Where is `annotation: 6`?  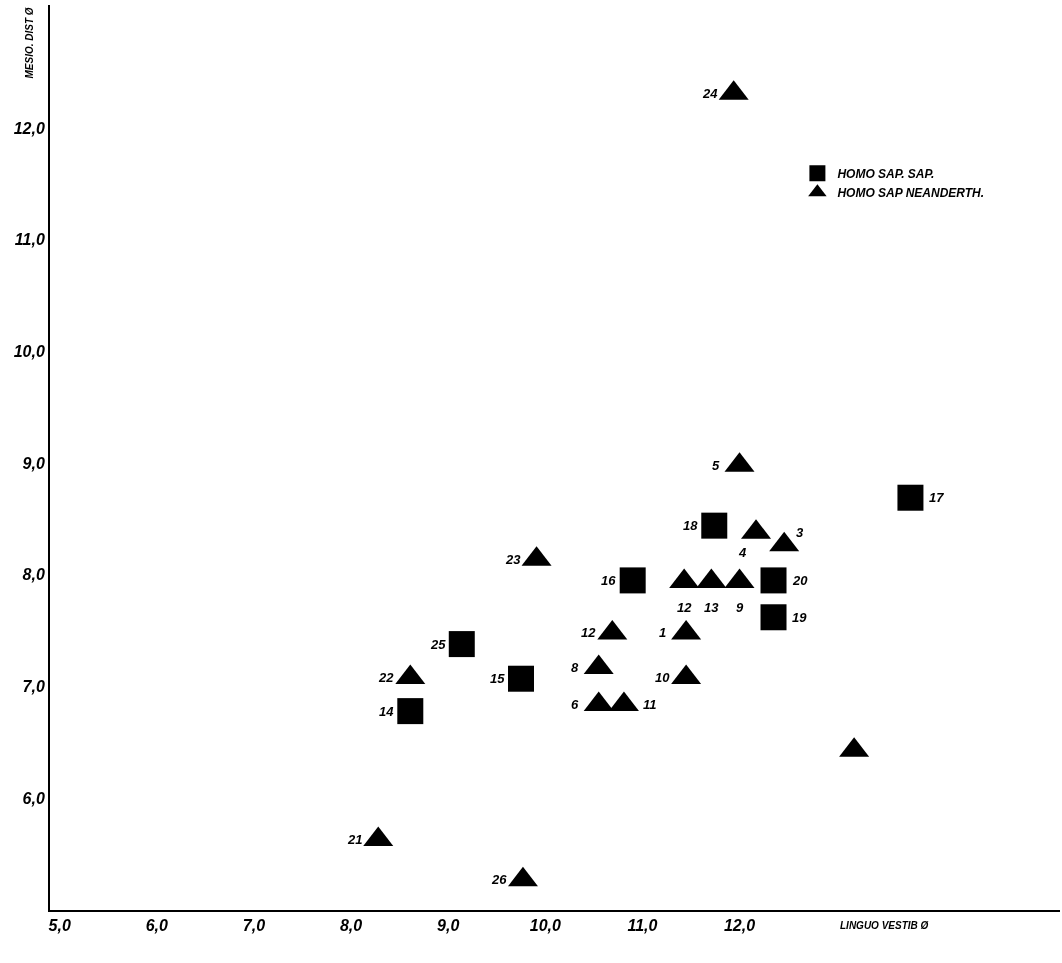
annotation: 6 is located at coordinates (575, 704).